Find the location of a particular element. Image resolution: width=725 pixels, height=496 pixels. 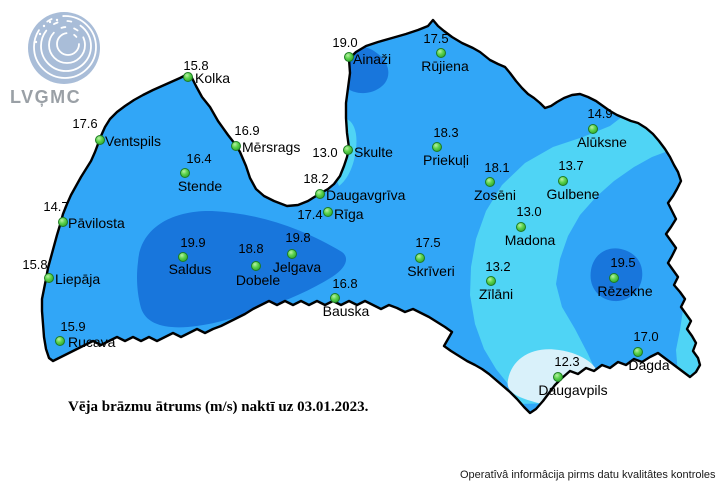

station-value: 19.5 is located at coordinates (622, 262).